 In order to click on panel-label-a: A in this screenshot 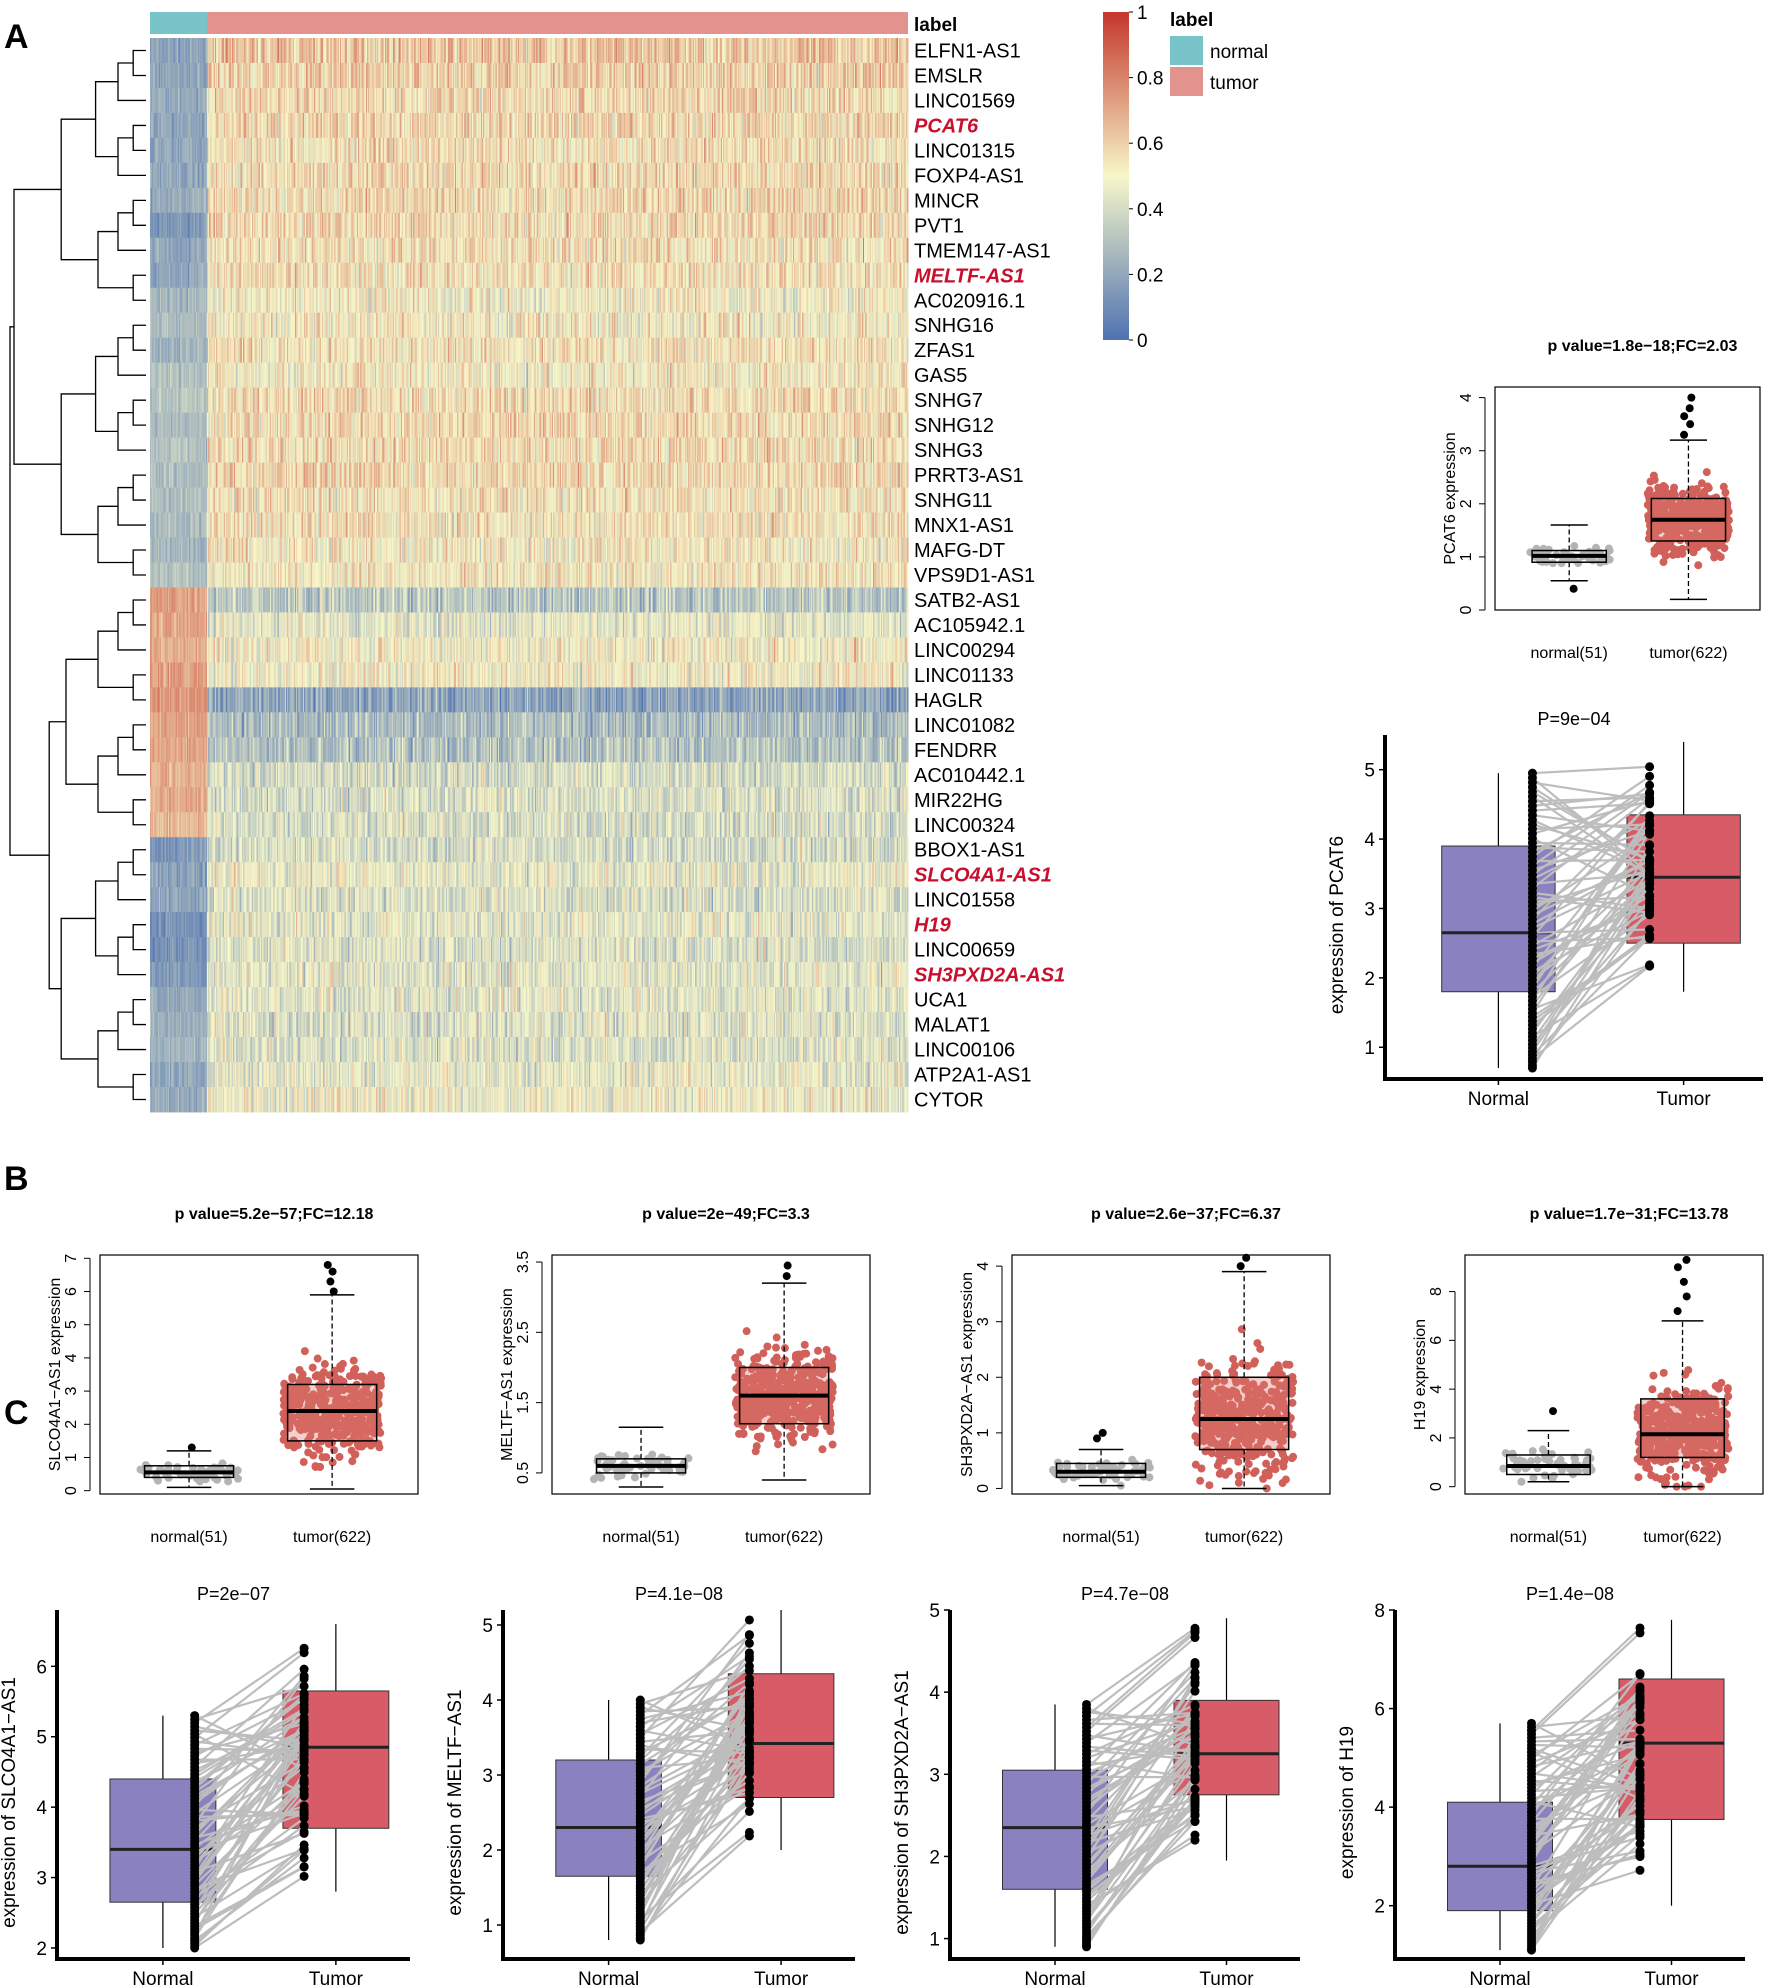, I will do `click(16, 37)`.